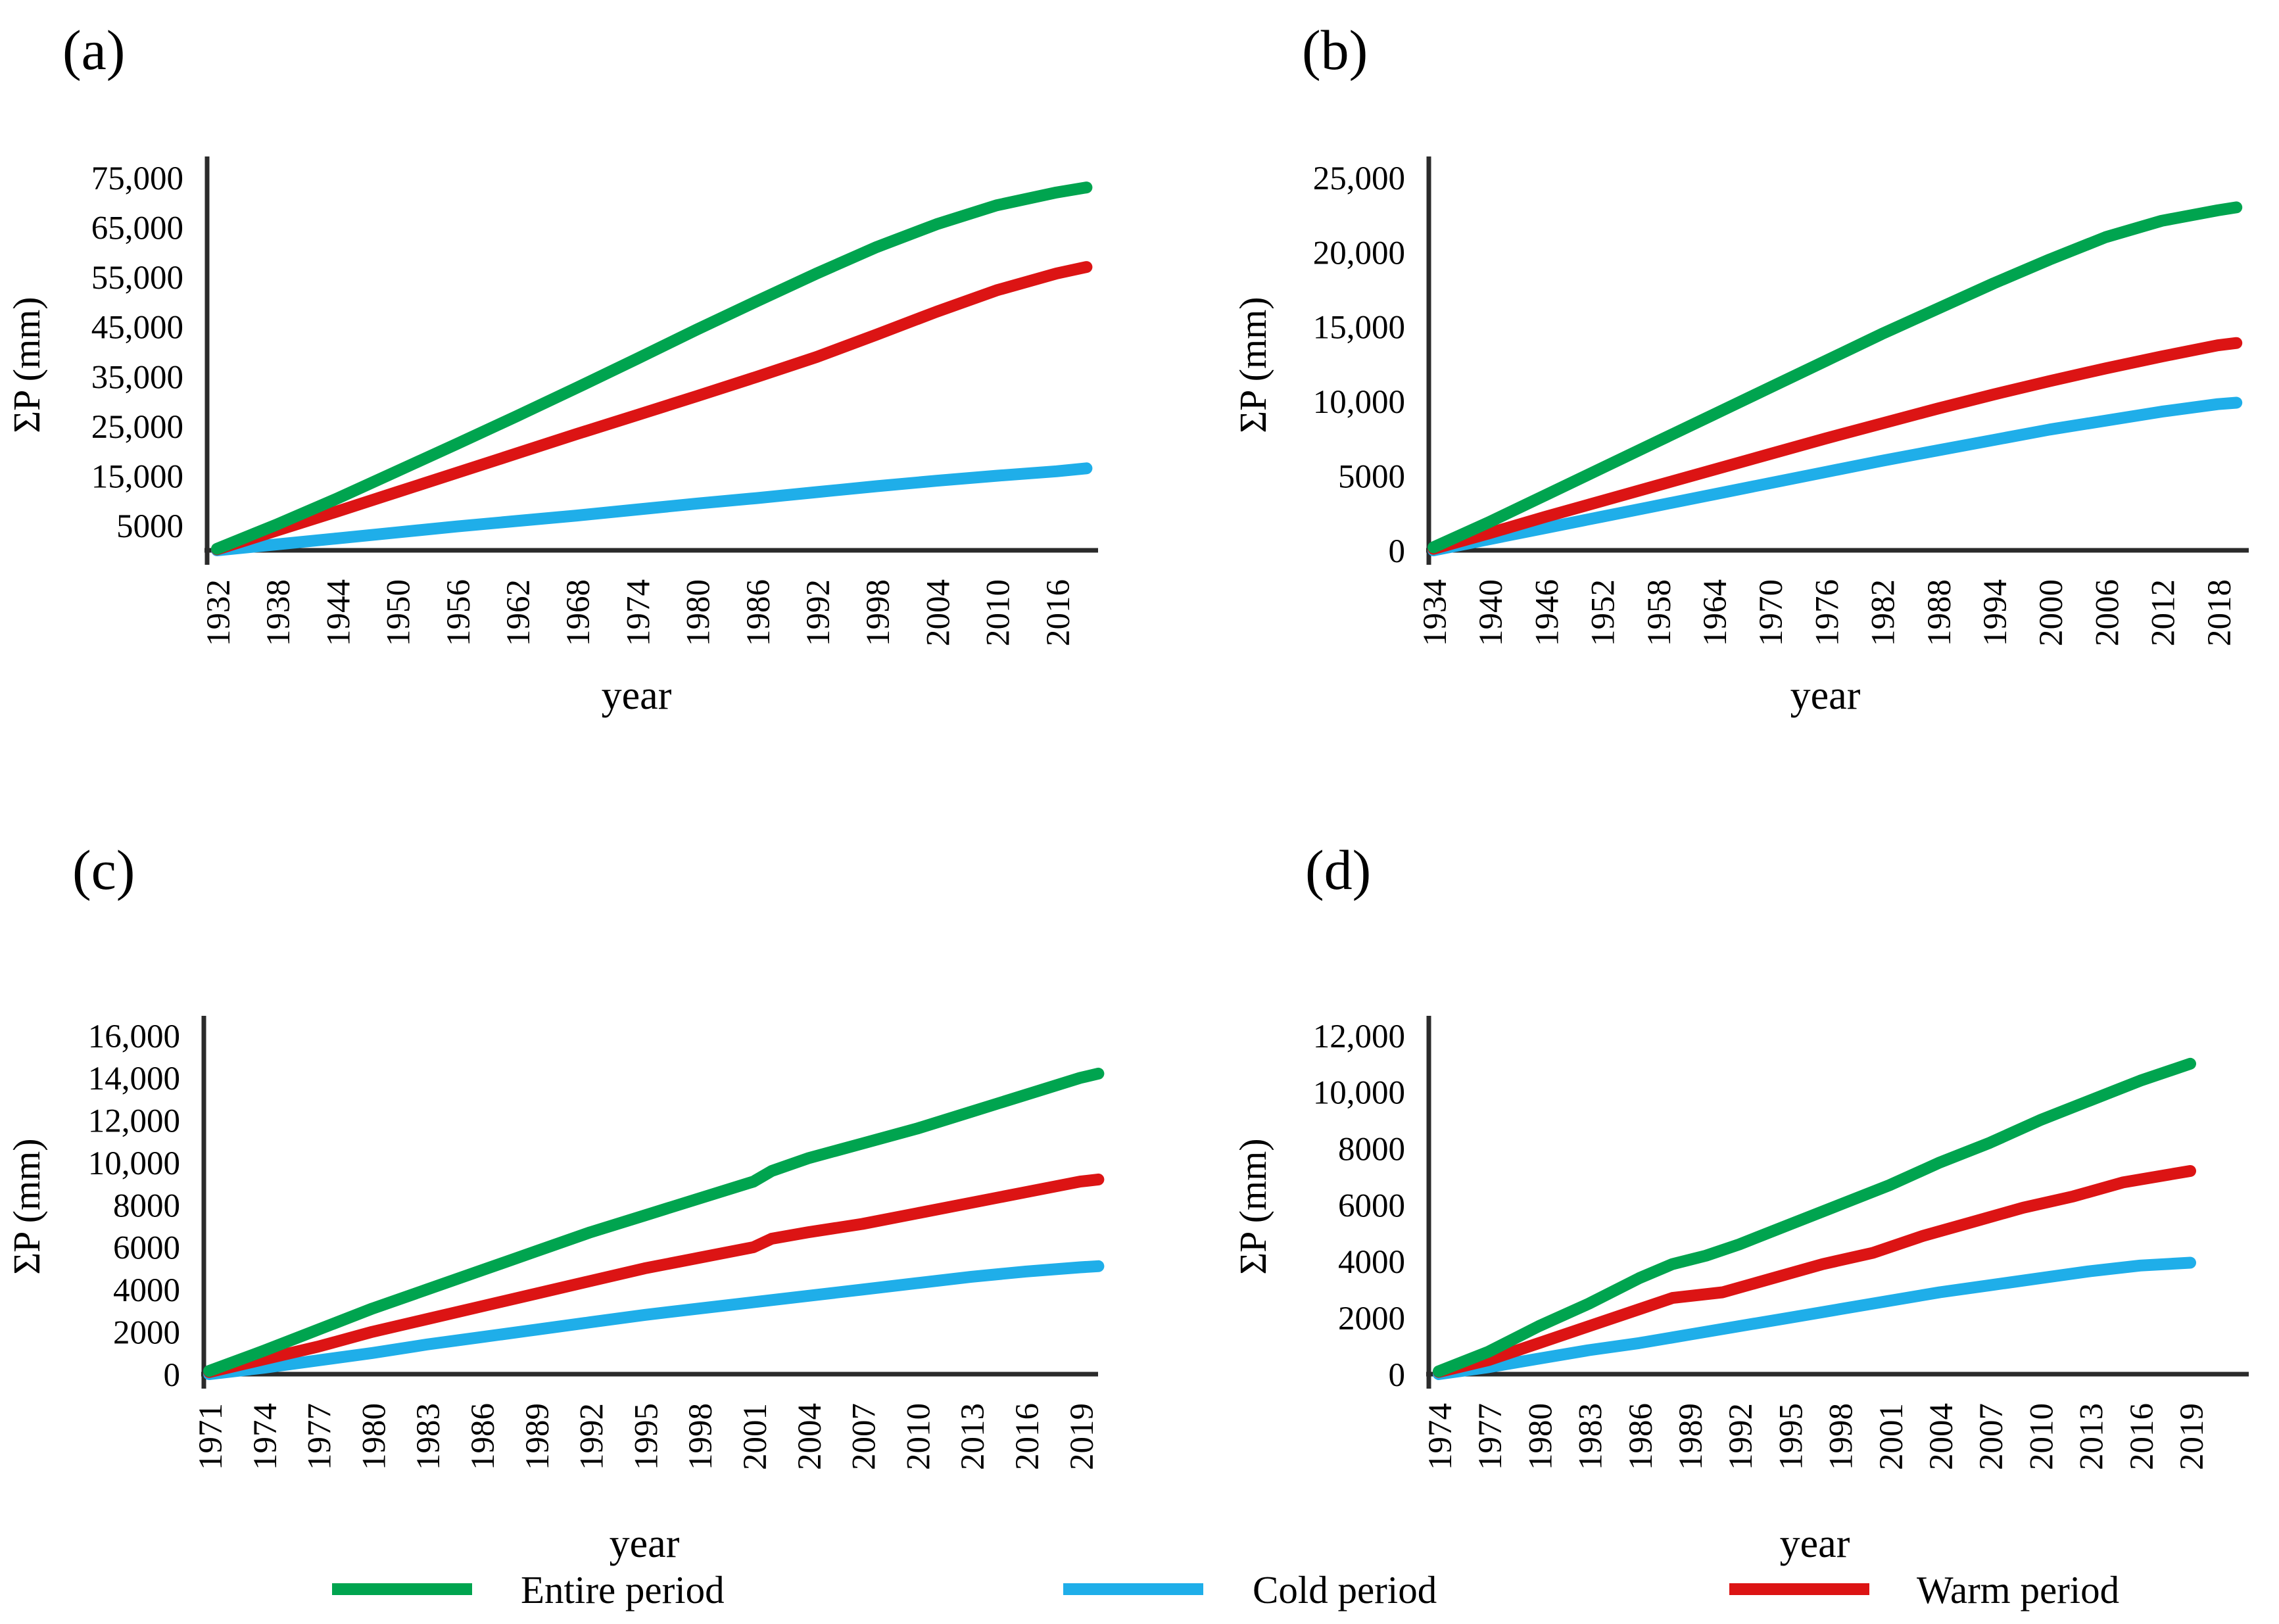 Image resolution: width=2279 pixels, height=1624 pixels. What do you see at coordinates (578, 612) in the screenshot?
I see `x-tick-label: 1968` at bounding box center [578, 612].